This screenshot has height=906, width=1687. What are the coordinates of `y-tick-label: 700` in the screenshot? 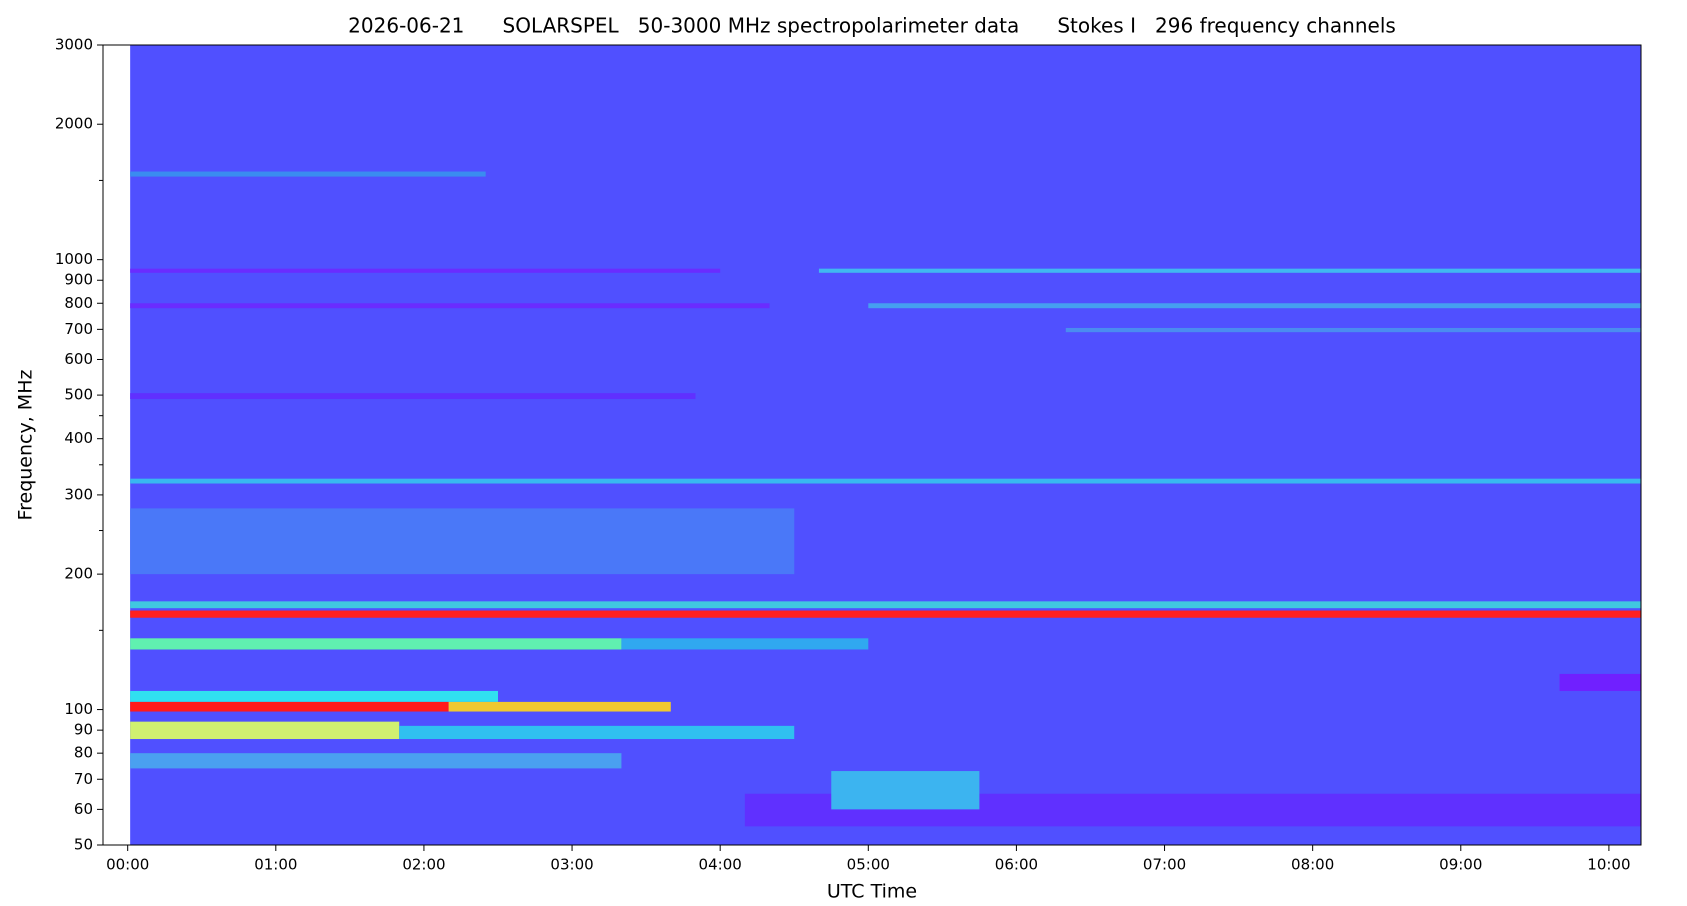 It's located at (78, 329).